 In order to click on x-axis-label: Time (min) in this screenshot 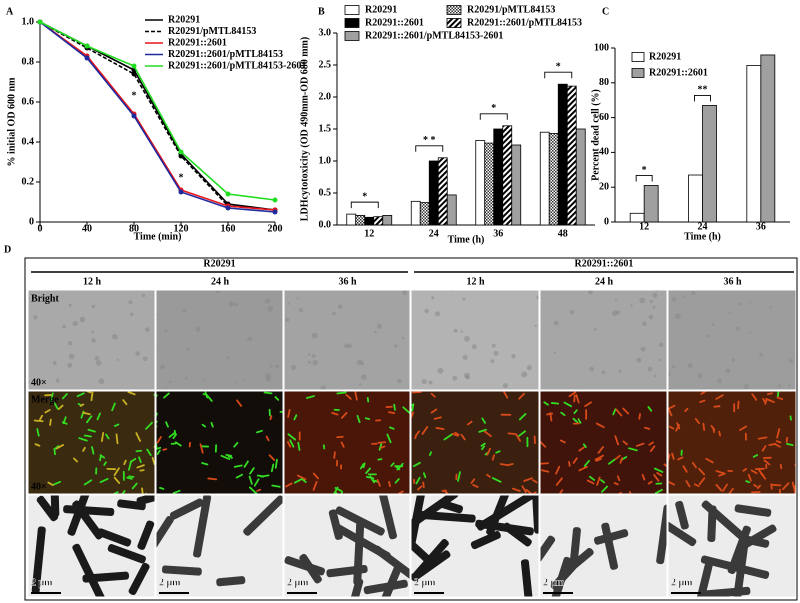, I will do `click(158, 236)`.